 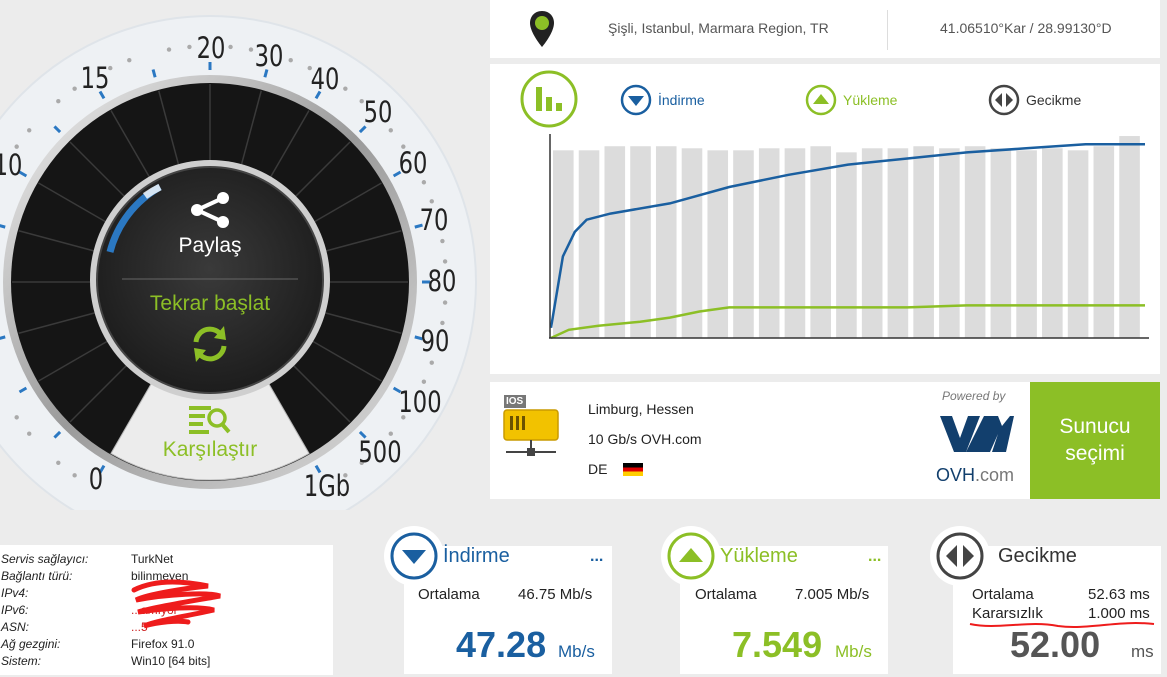 What do you see at coordinates (37, 576) in the screenshot?
I see `info-label: Bağlantı türü:` at bounding box center [37, 576].